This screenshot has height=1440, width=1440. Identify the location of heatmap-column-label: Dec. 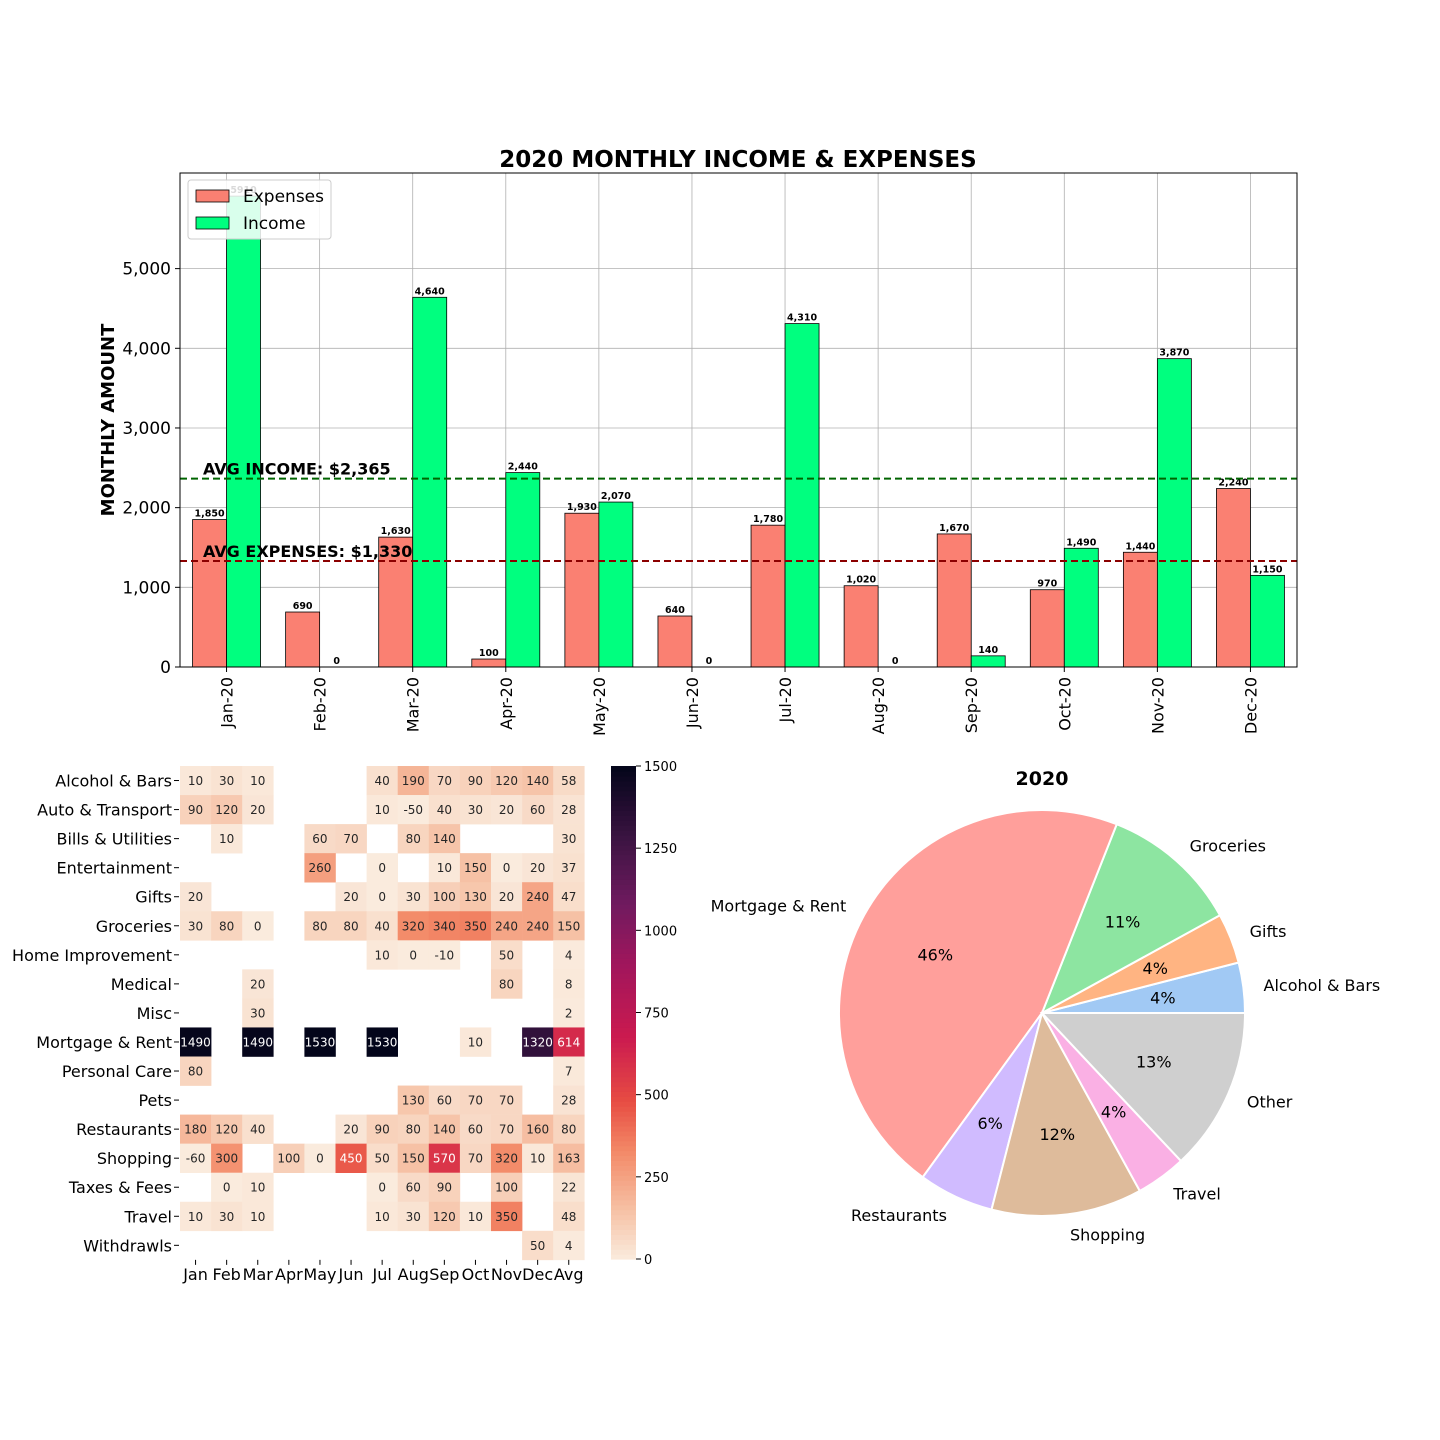
(537, 1274).